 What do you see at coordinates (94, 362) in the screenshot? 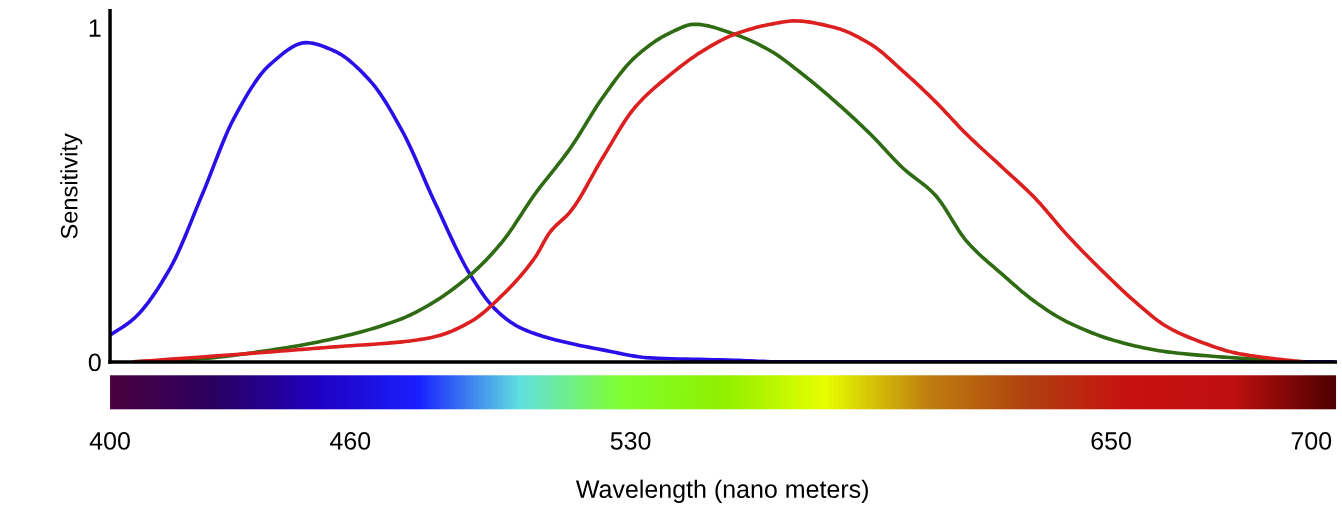
I see `y-tick-label: 0` at bounding box center [94, 362].